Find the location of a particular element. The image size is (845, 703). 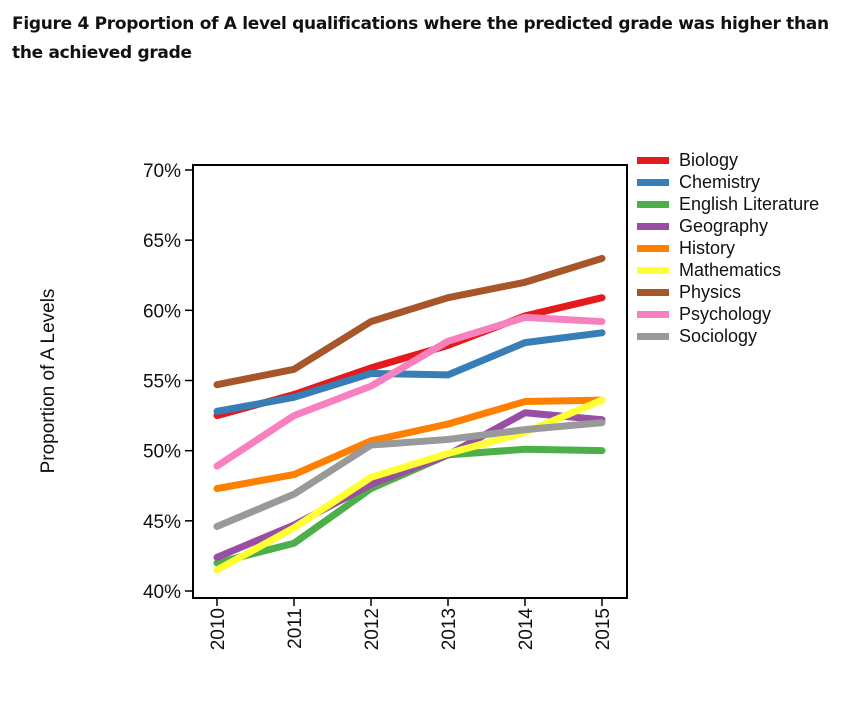

y-tick-label: 50% is located at coordinates (162, 452).